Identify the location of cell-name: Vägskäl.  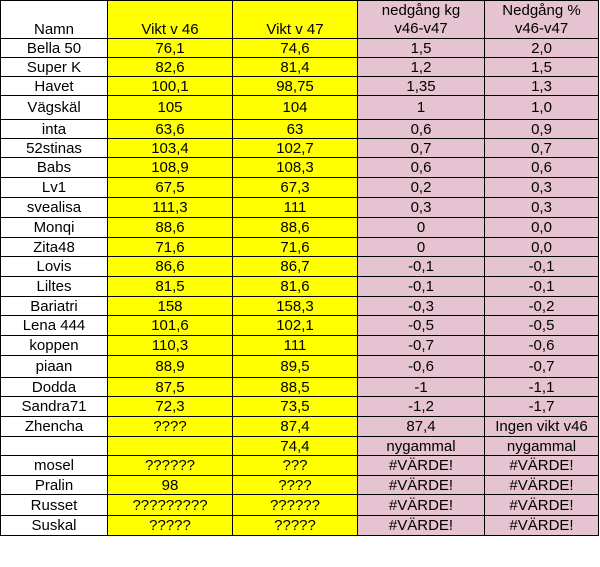
(54, 107).